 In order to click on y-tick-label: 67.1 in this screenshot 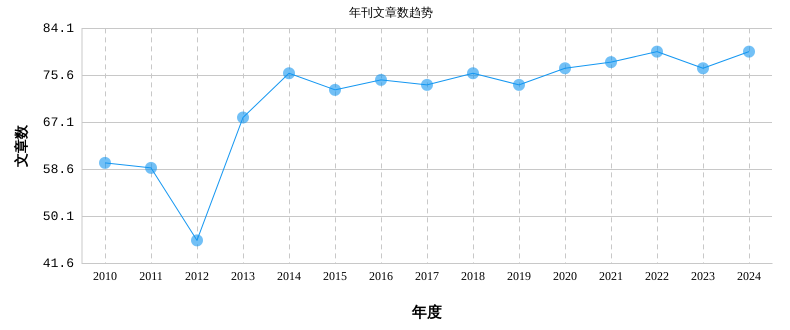, I will do `click(58, 122)`.